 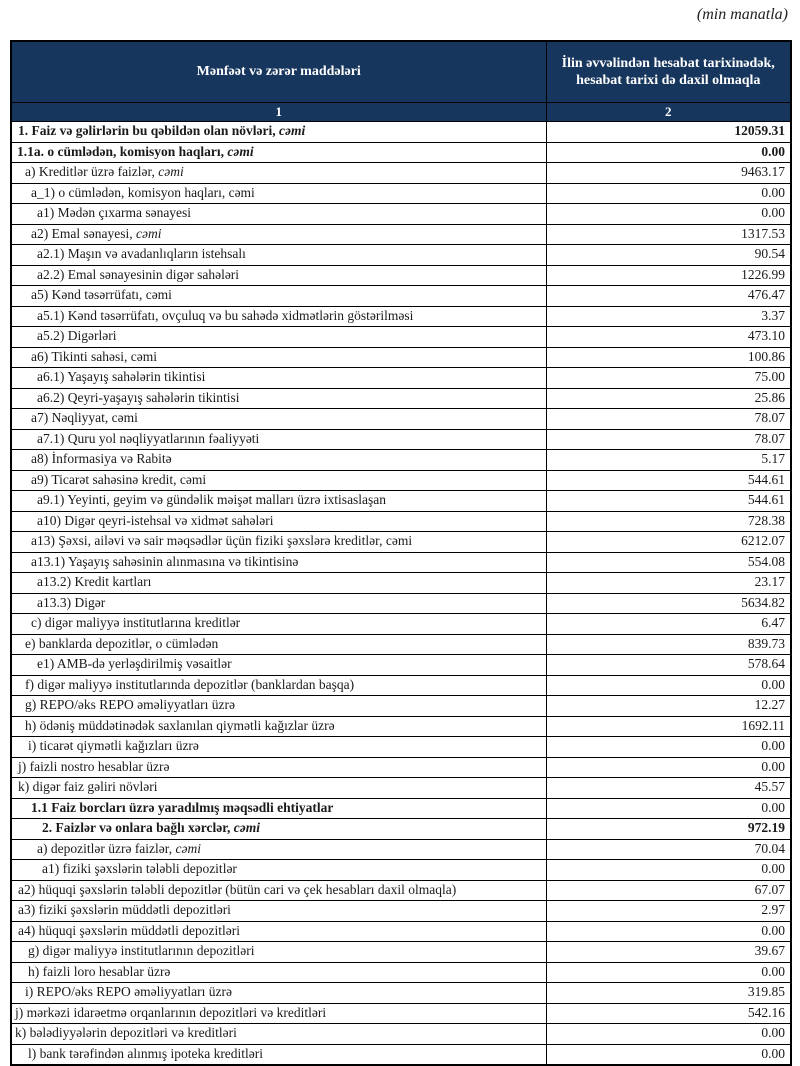 I want to click on table-row: a1) Mədən çıxarma sənayesi 0.00, so click(x=401, y=214).